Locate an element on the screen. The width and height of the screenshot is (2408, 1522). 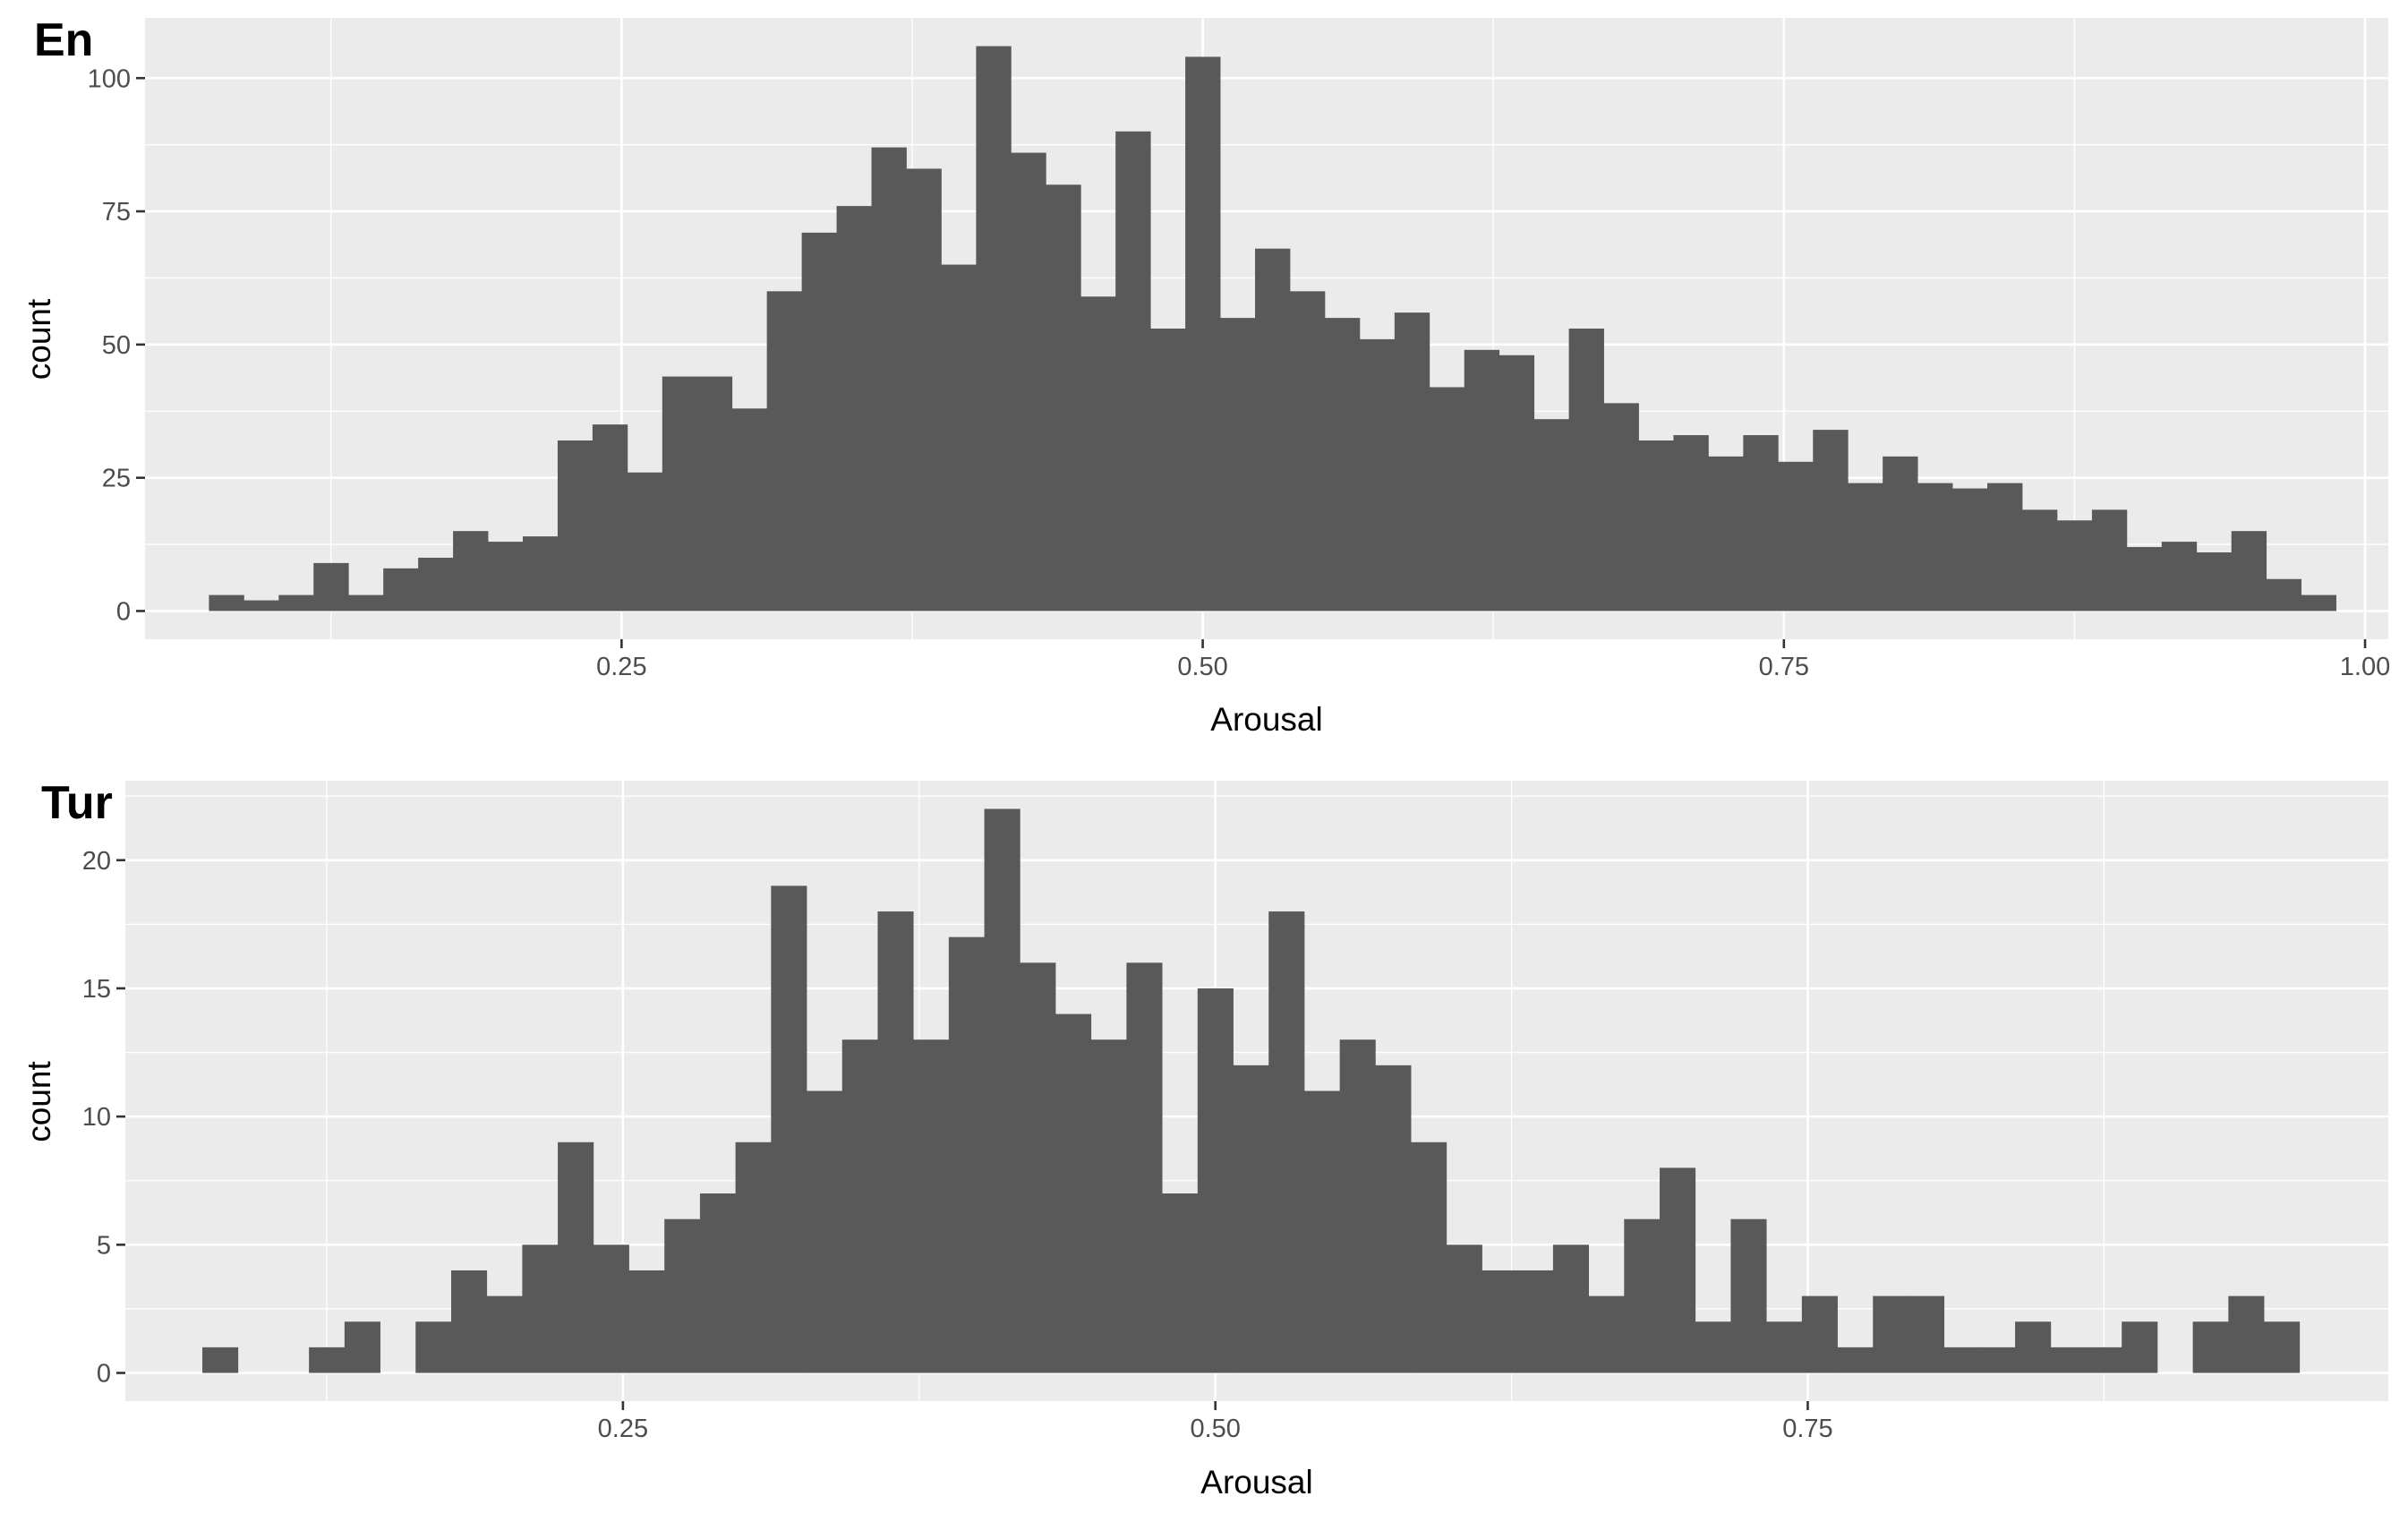
panel-tag: En is located at coordinates (63, 40).